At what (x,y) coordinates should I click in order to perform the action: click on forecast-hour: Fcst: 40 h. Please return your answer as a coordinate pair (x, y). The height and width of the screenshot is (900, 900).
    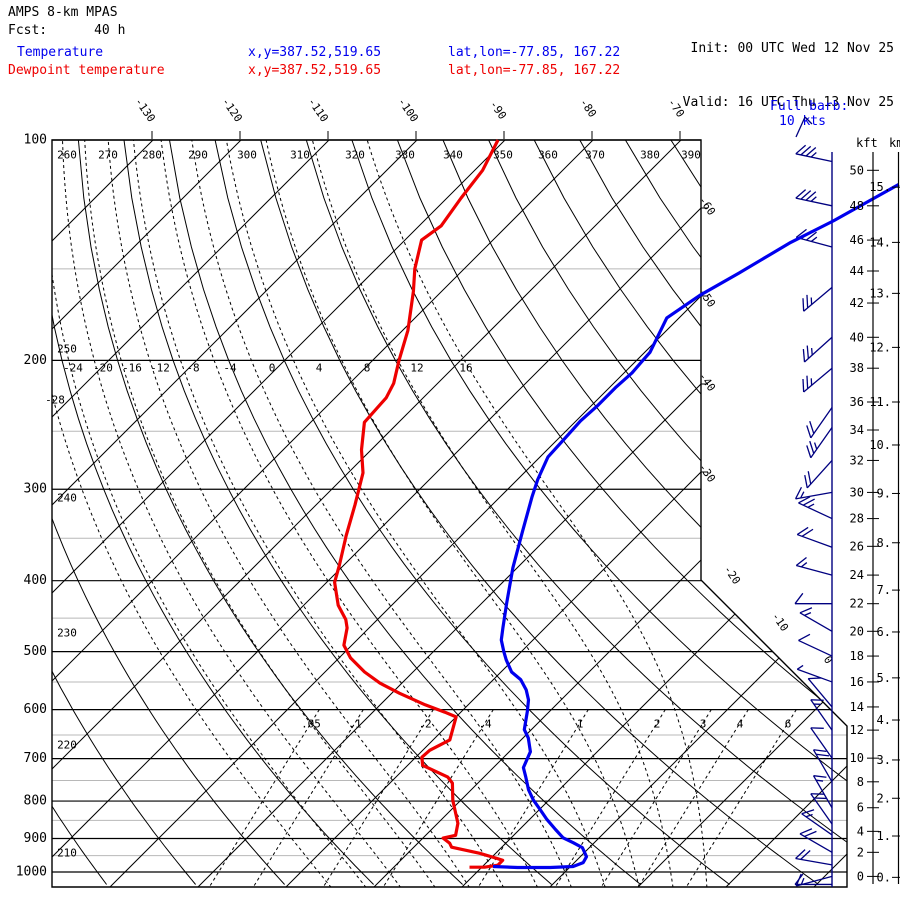
    Looking at the image, I should click on (67, 30).